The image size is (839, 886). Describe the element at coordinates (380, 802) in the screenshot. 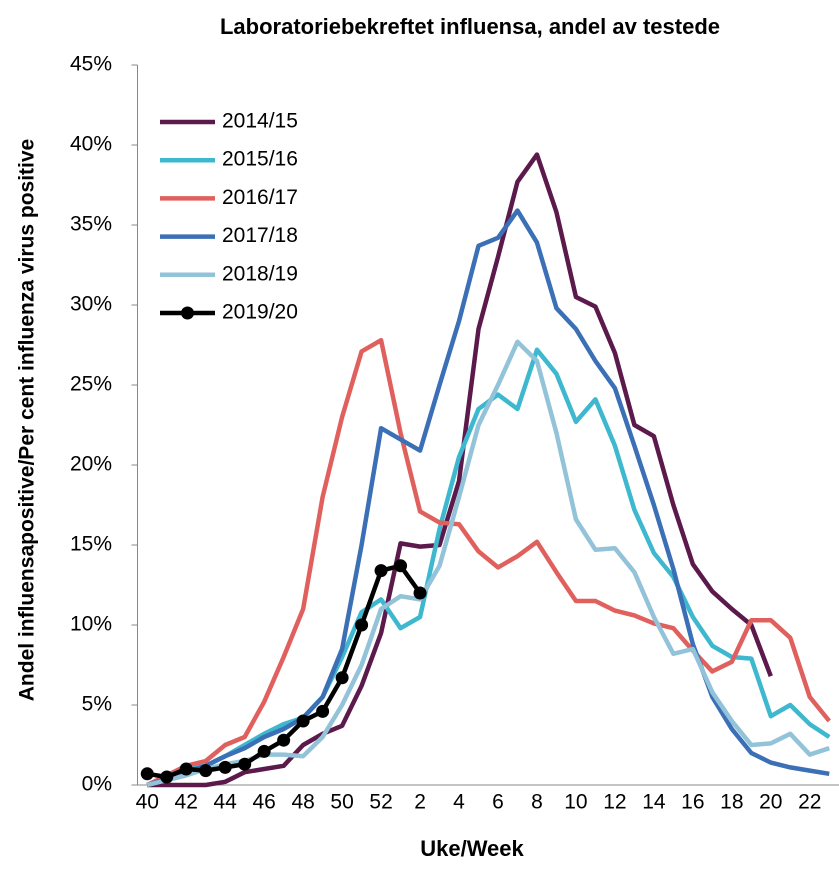

I see `x-tick-label: 52` at that location.